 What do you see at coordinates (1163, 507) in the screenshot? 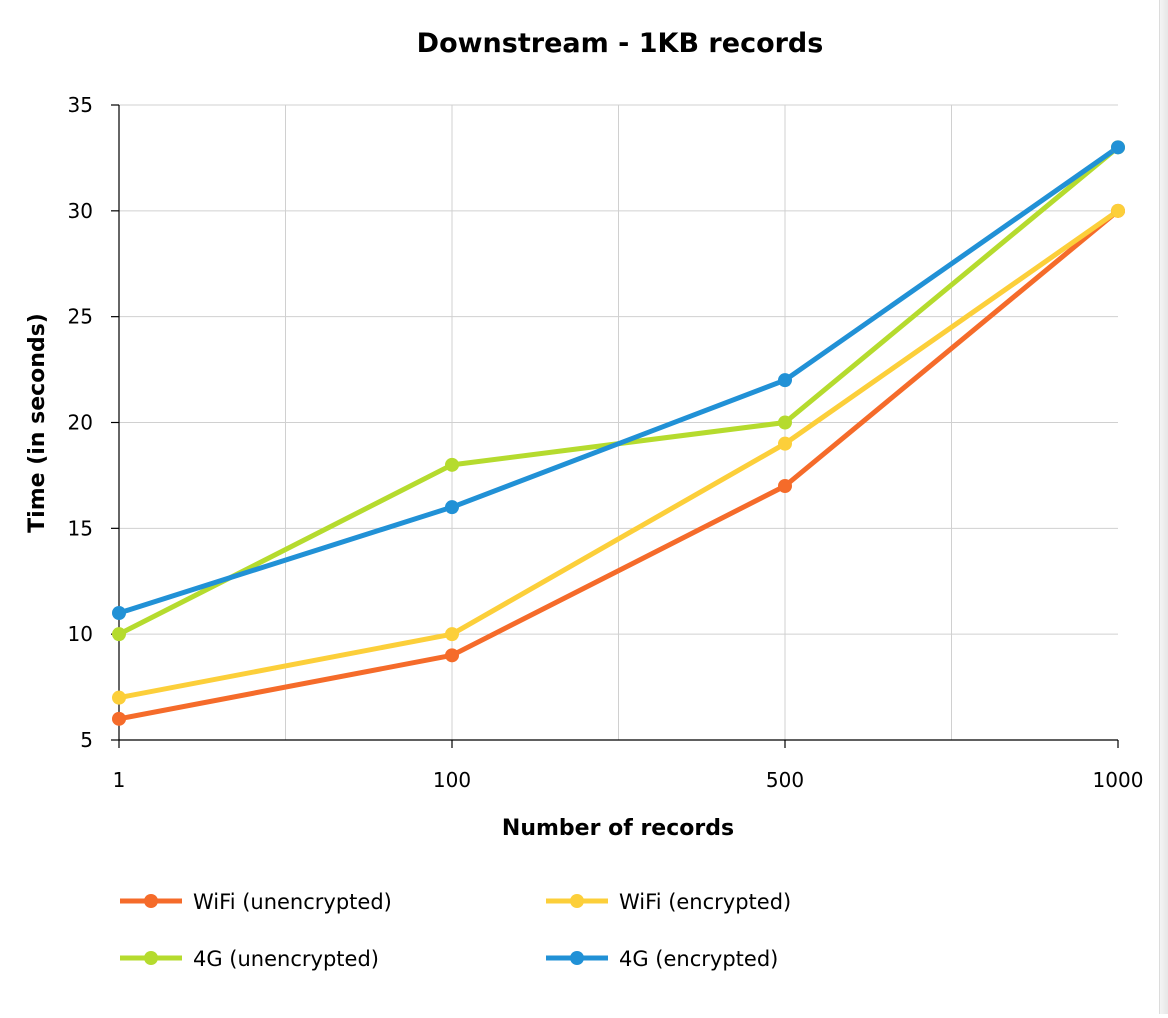
I see `window-edge` at bounding box center [1163, 507].